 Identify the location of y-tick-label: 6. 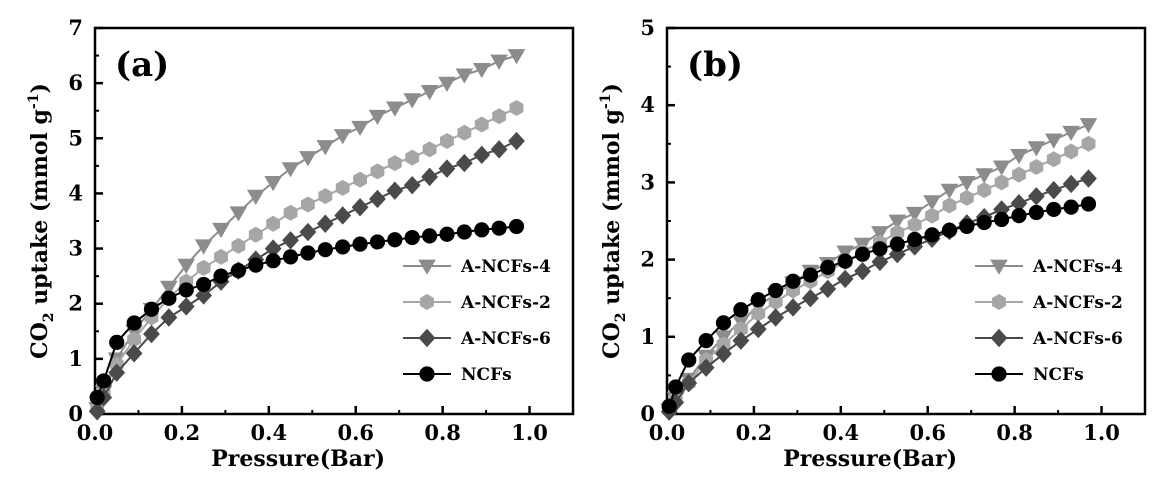
(75, 82).